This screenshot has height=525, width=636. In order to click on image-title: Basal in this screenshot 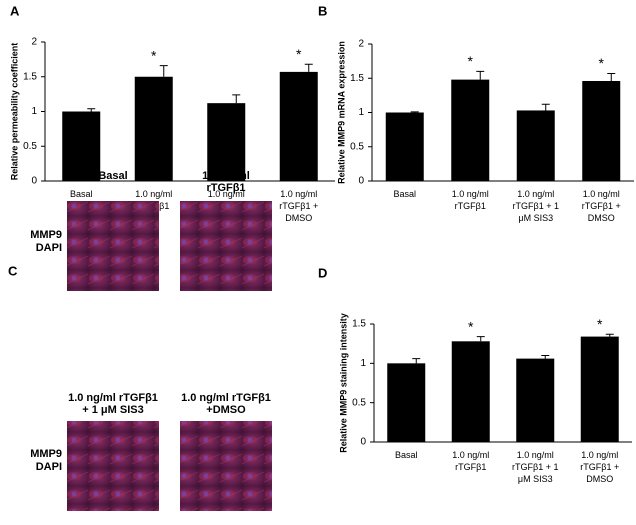, I will do `click(112, 176)`.